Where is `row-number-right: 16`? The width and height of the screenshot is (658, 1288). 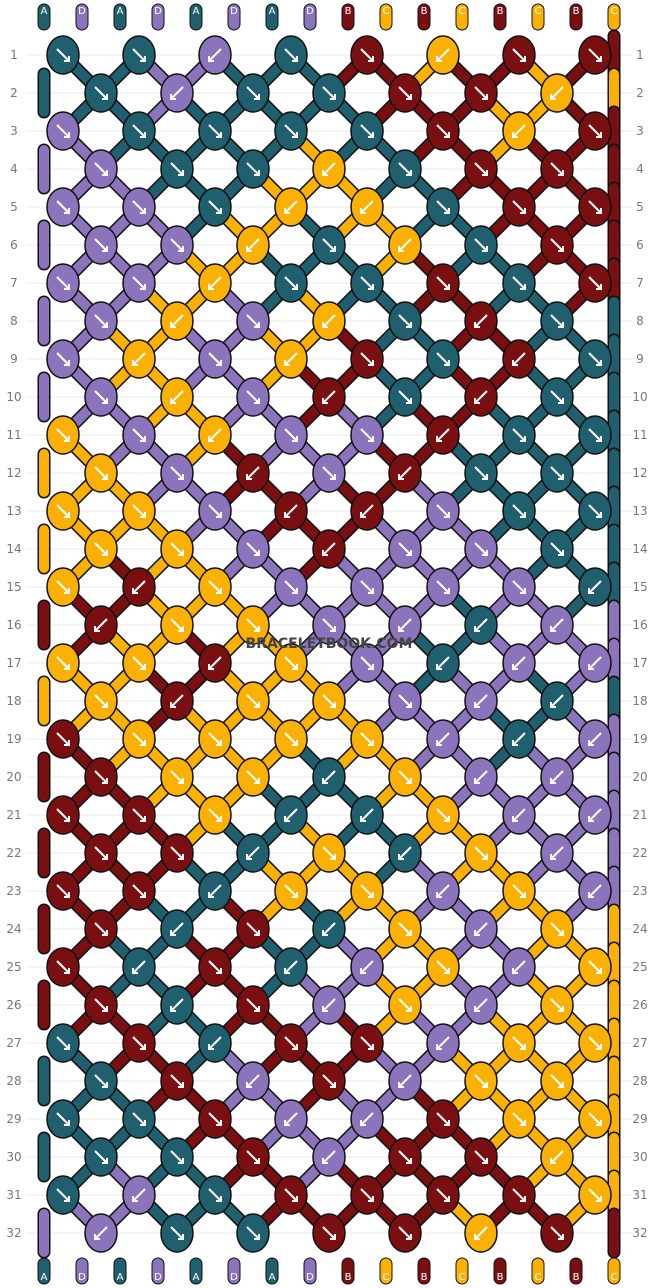
row-number-right: 16 is located at coordinates (639, 625).